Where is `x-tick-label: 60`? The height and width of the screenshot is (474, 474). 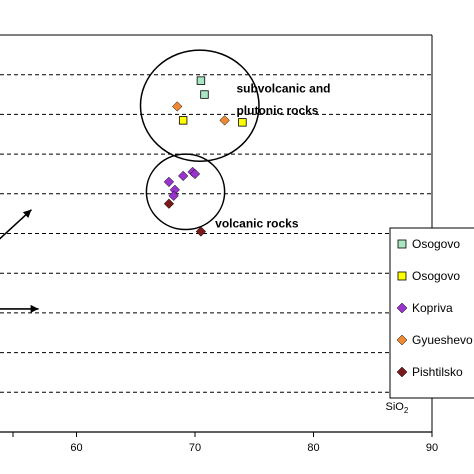 x-tick-label: 60 is located at coordinates (76, 448).